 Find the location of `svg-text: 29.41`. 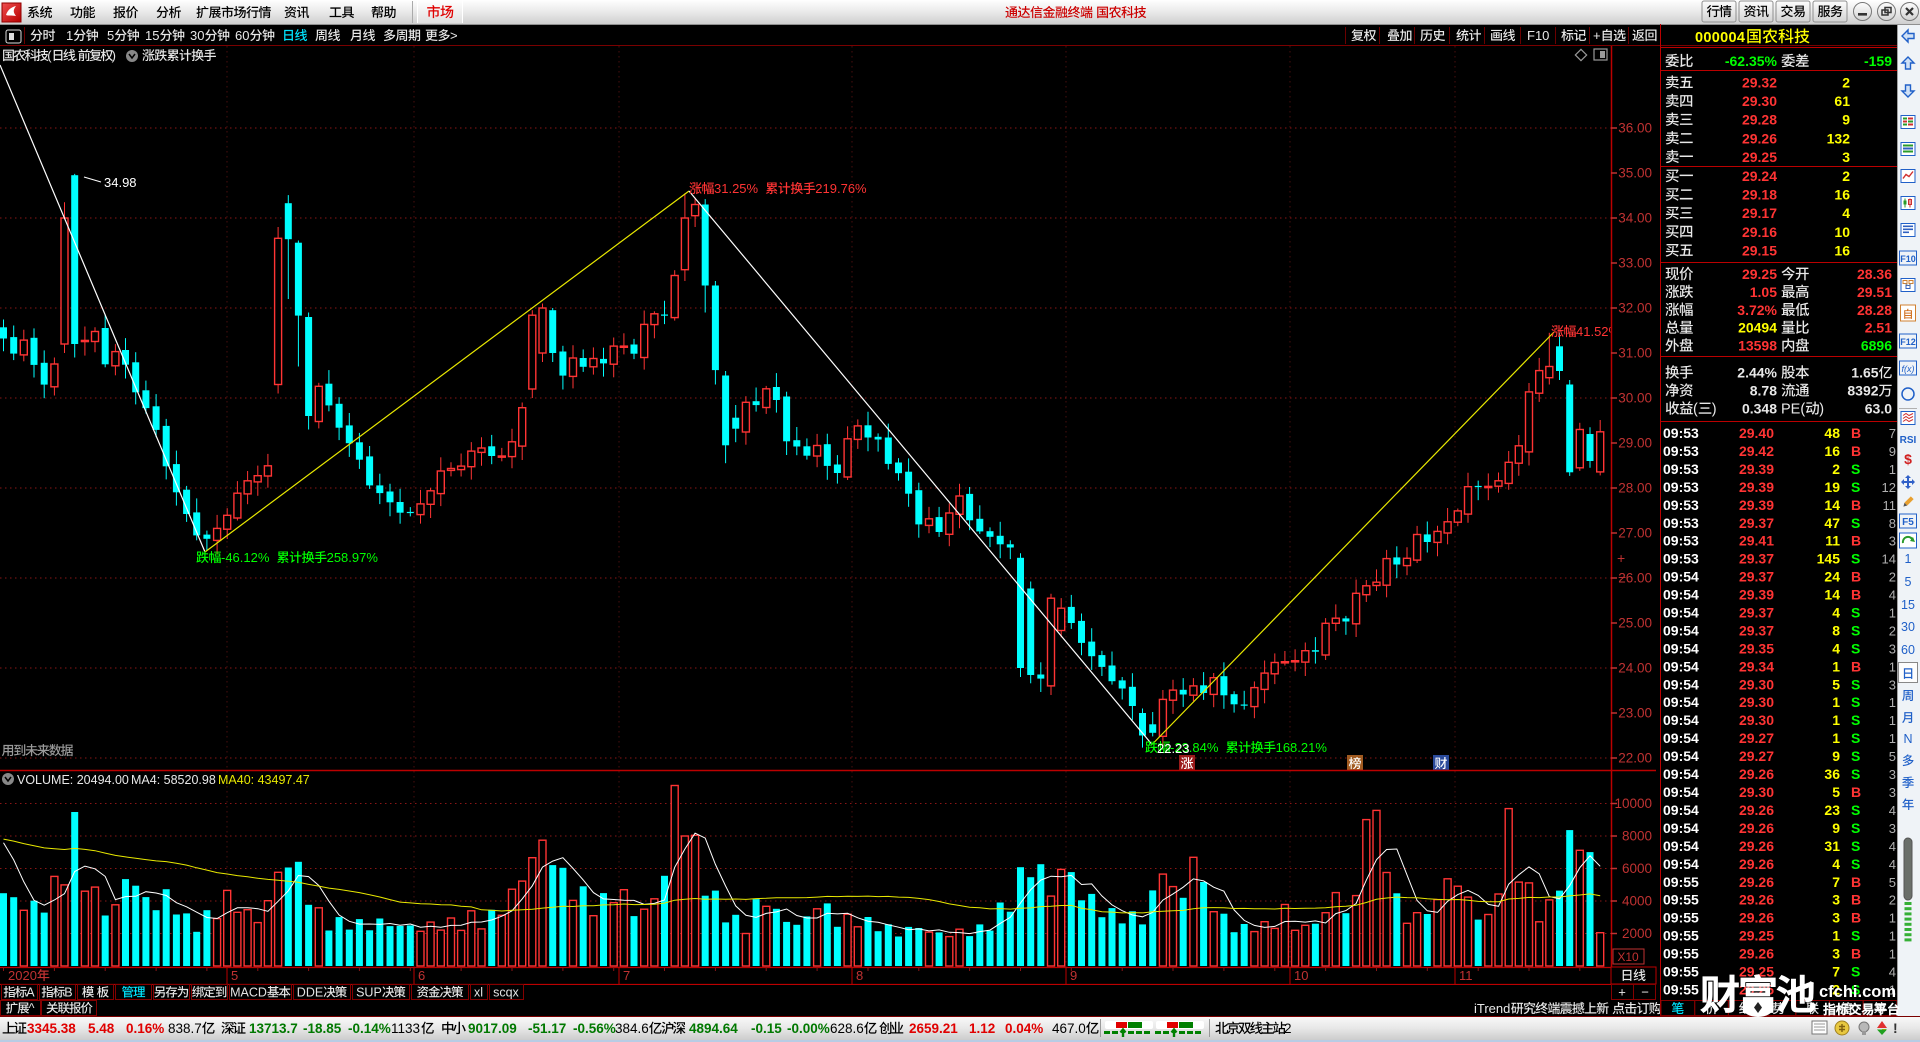

svg-text: 29.41 is located at coordinates (1756, 541).